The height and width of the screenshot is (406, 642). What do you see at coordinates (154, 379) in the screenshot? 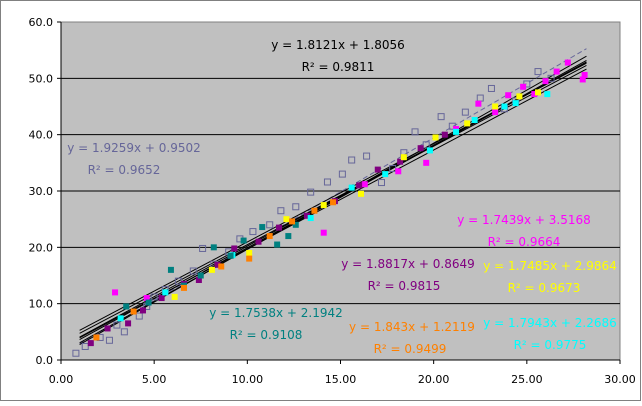
I see `x-tick-label: 5.00` at bounding box center [154, 379].